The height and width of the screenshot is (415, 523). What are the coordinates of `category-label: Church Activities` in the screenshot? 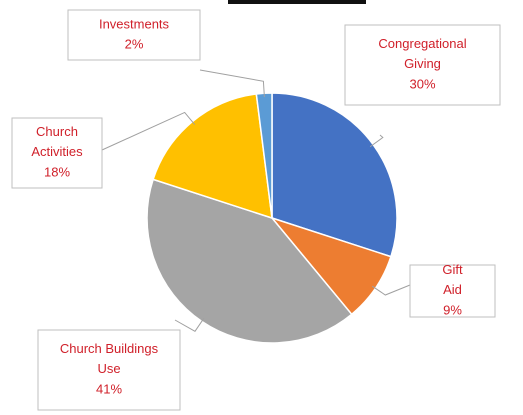 It's located at (57, 141).